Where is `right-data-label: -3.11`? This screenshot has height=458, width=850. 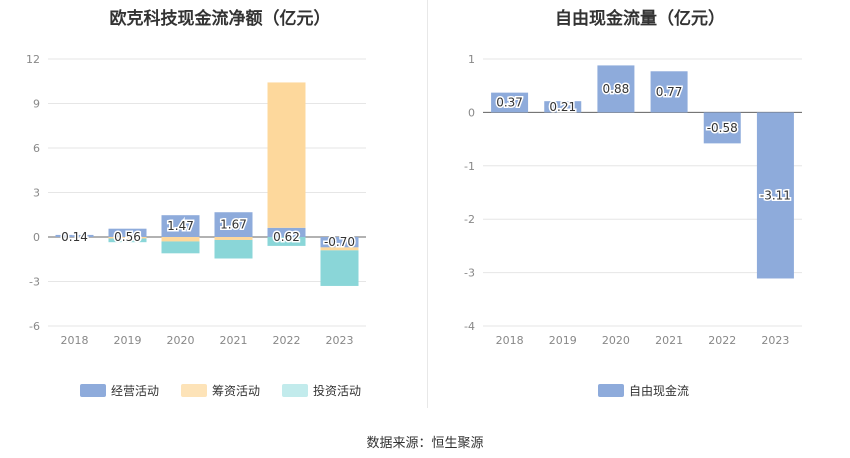
right-data-label: -3.11 is located at coordinates (775, 195).